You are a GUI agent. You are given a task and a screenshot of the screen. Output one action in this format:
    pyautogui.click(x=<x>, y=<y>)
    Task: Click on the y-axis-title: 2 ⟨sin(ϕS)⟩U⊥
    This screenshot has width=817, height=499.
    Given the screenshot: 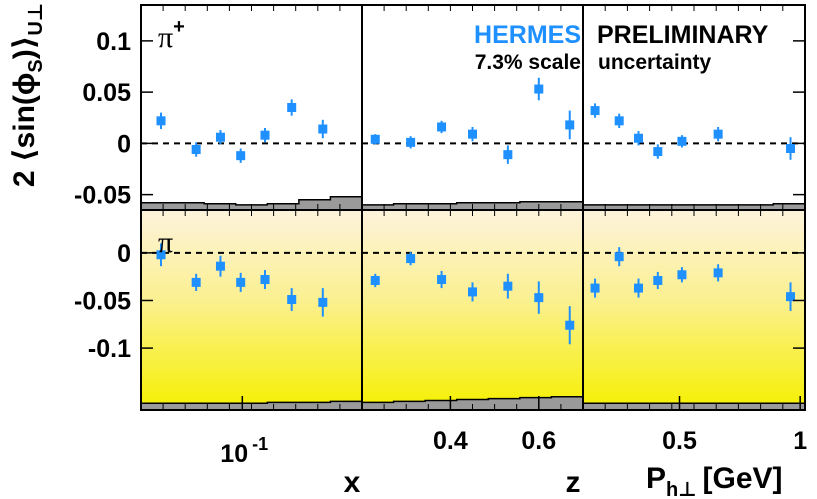 What is the action you would take?
    pyautogui.click(x=27, y=95)
    